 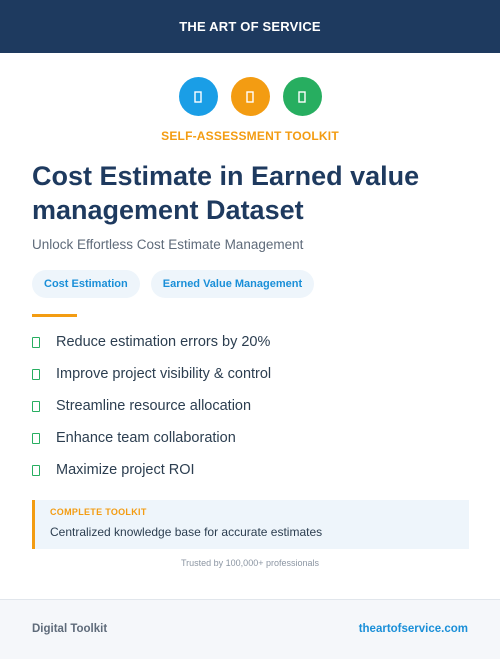 What do you see at coordinates (249, 563) in the screenshot?
I see `trust-note: Trusted by 100,000+ professionals` at bounding box center [249, 563].